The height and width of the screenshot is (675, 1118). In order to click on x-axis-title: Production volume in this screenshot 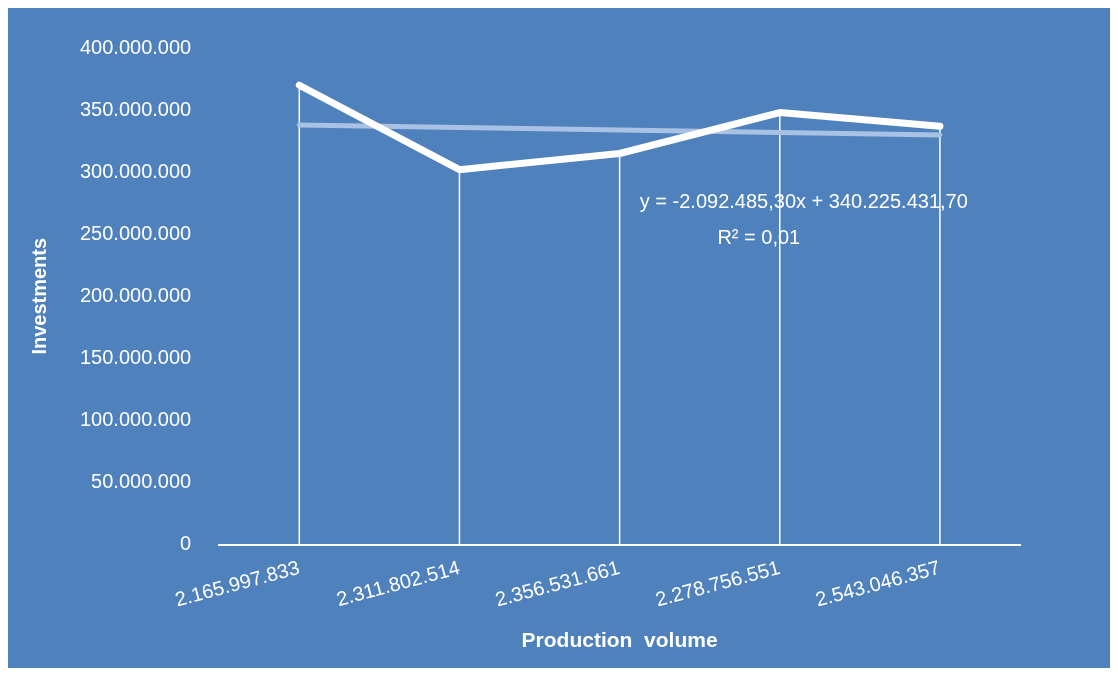, I will do `click(619, 640)`.